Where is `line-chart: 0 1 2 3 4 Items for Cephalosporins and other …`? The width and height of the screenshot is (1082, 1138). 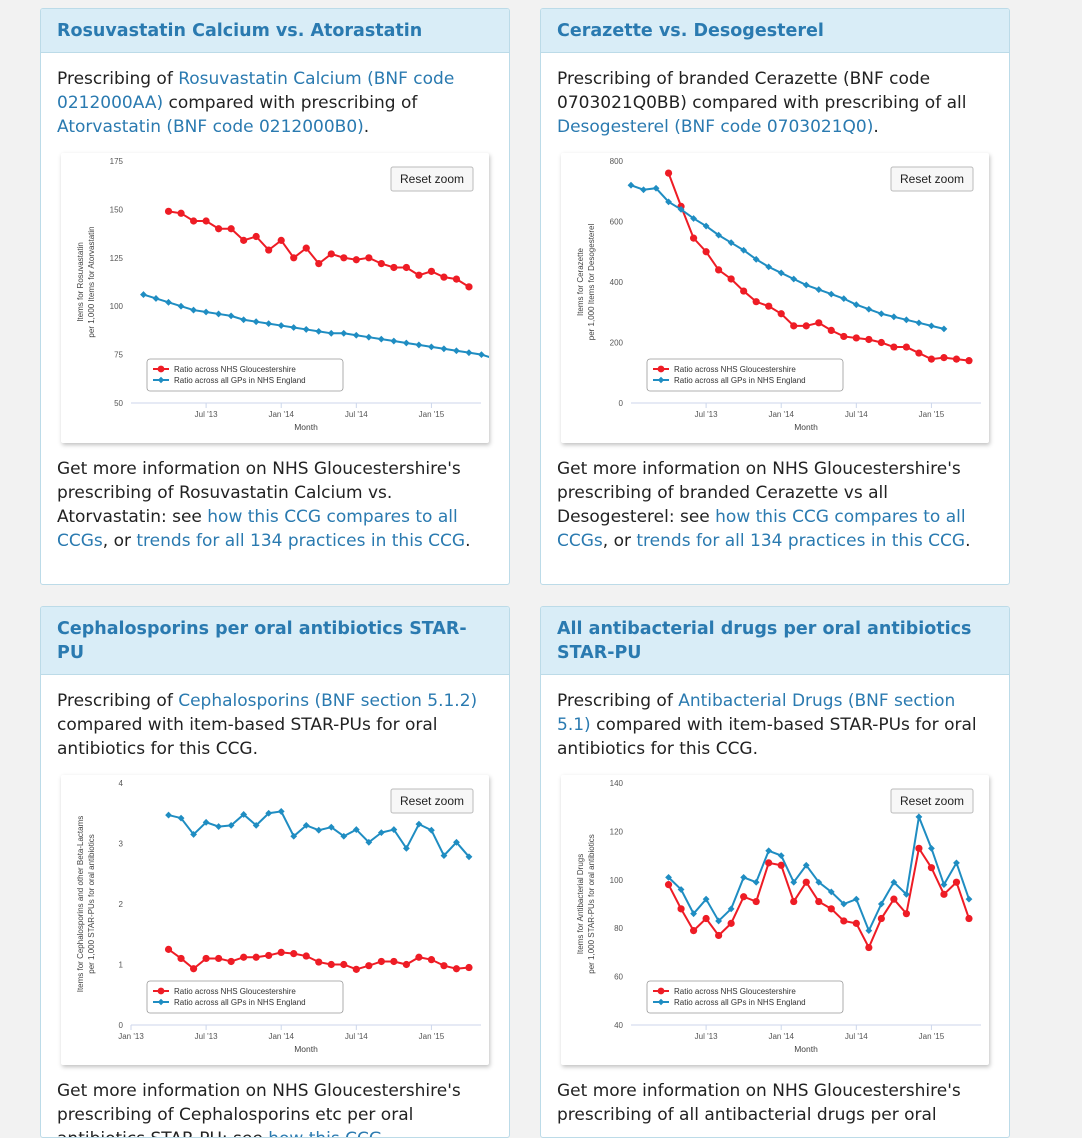 line-chart: 0 1 2 3 4 Items for Cephalosporins and other … is located at coordinates (275, 920).